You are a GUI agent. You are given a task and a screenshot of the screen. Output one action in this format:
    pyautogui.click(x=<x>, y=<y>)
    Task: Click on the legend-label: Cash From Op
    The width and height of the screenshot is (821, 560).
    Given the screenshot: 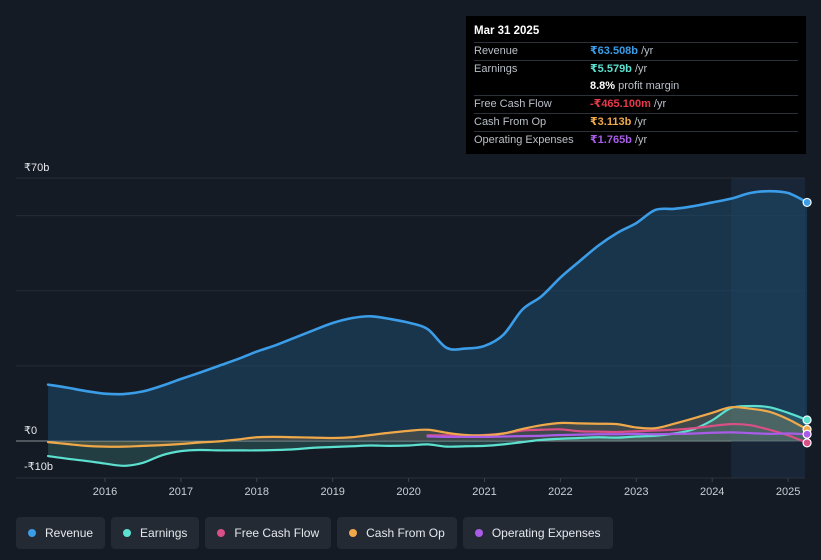 What is the action you would take?
    pyautogui.click(x=405, y=533)
    